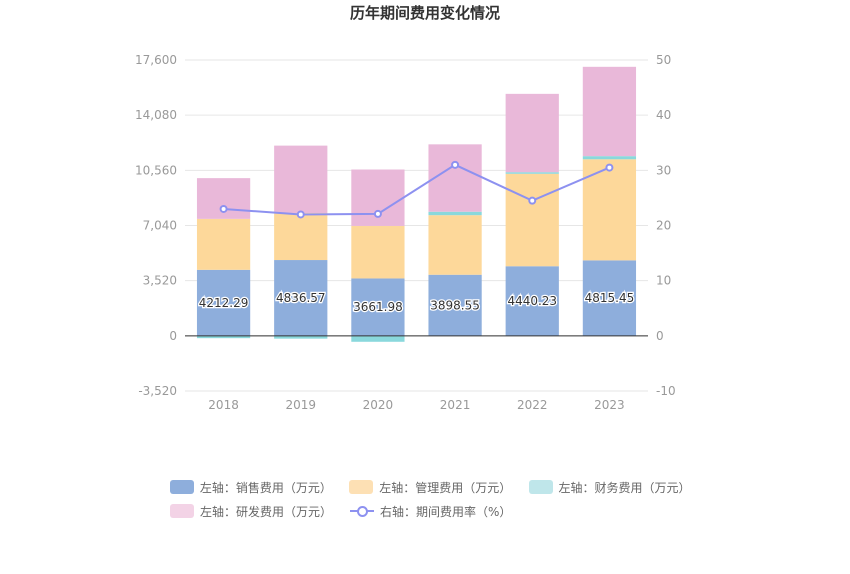 The width and height of the screenshot is (850, 574). Describe the element at coordinates (156, 115) in the screenshot. I see `left-tick-label: 14,080` at that location.